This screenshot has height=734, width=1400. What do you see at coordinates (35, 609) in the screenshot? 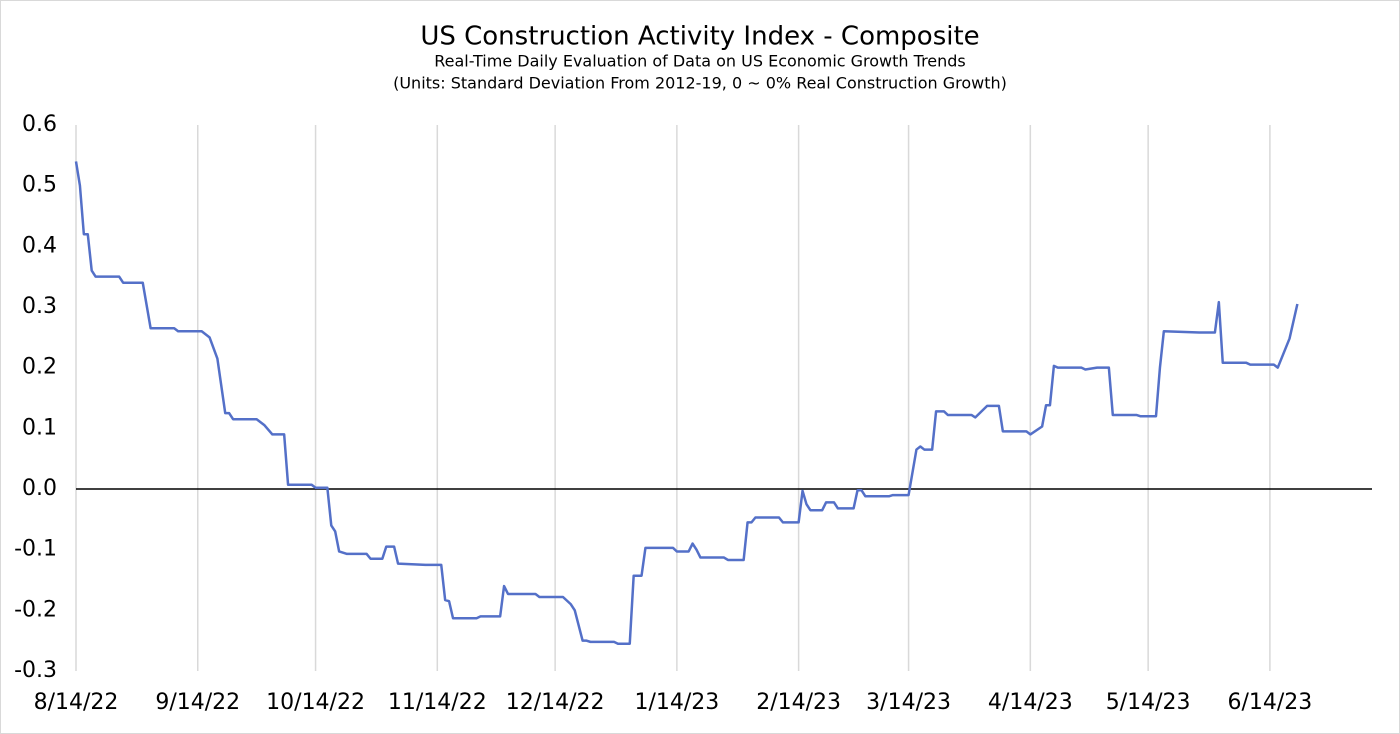
I see `y-tick-label: -0.2` at bounding box center [35, 609].